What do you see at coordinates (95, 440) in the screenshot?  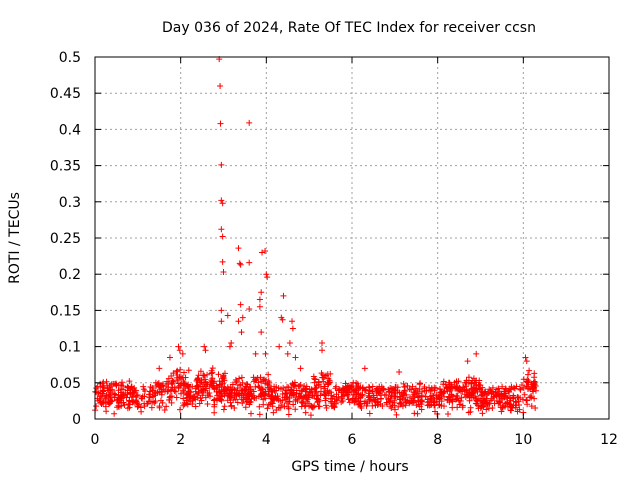 I see `x-tick-label: 0` at bounding box center [95, 440].